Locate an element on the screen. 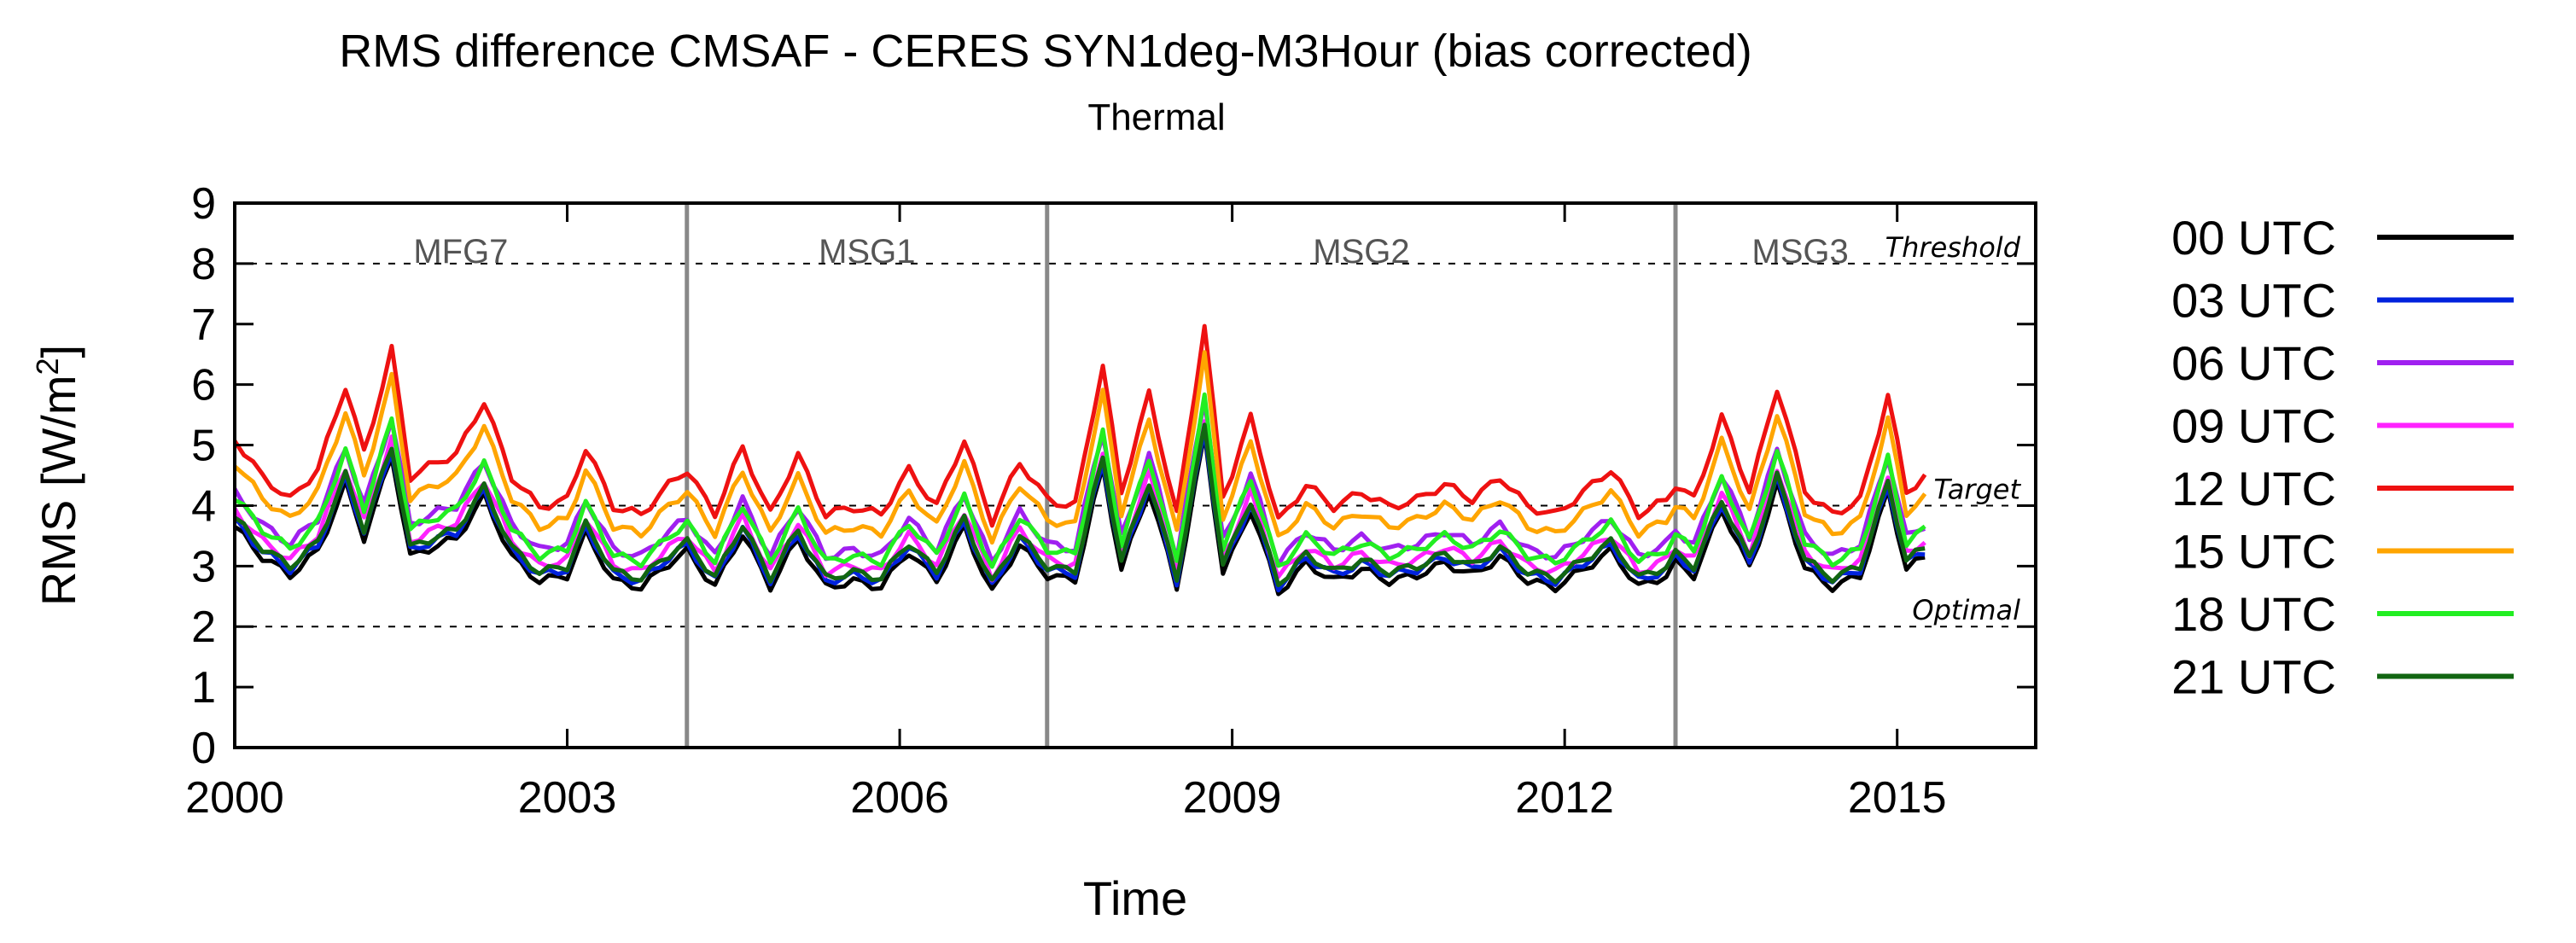 Image resolution: width=2576 pixels, height=943 pixels. y-tick-label: 8 is located at coordinates (203, 264).